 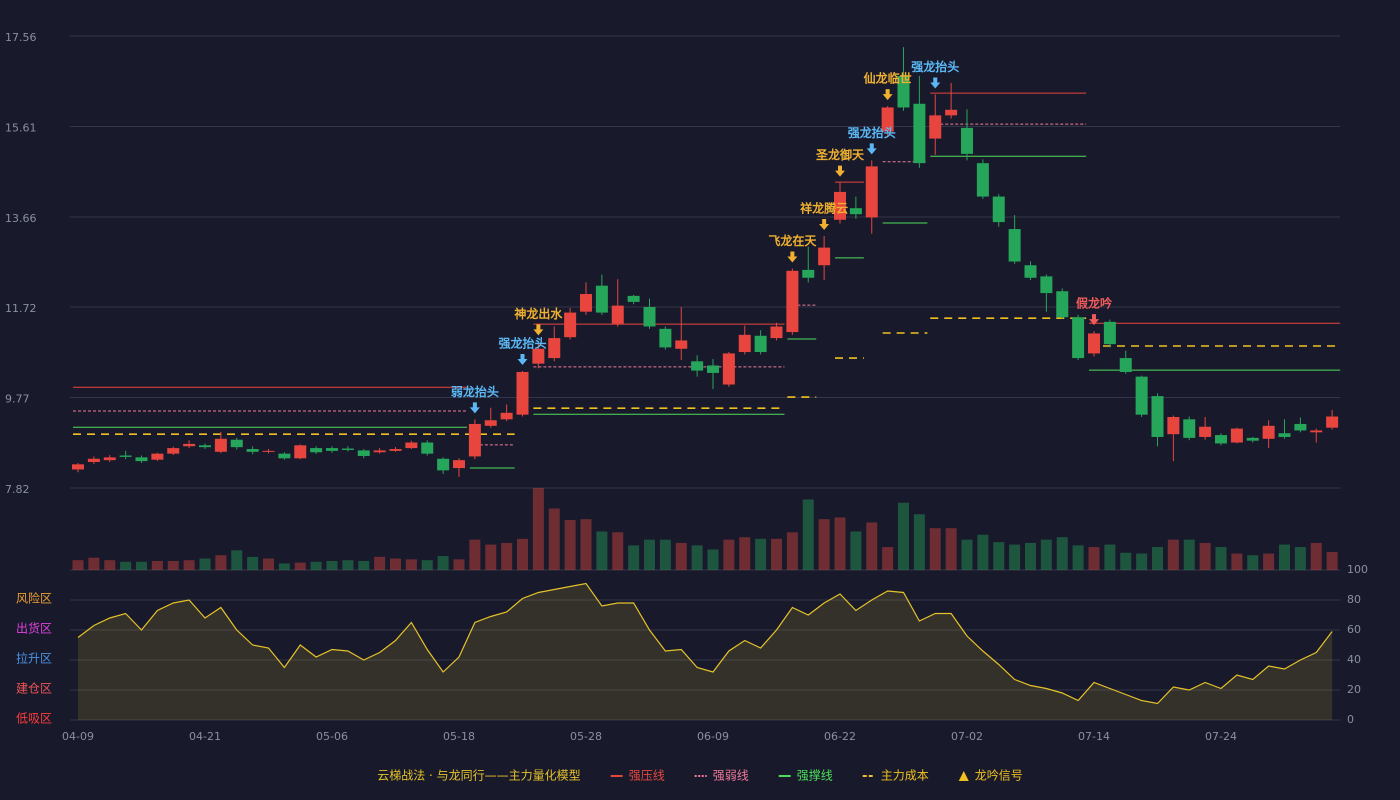 I want to click on legend: 云梯战法 · 与龙同行——主力量化模型 强压线 强弱线 强撑线 主力成本 龙吟信号, so click(x=700, y=775).